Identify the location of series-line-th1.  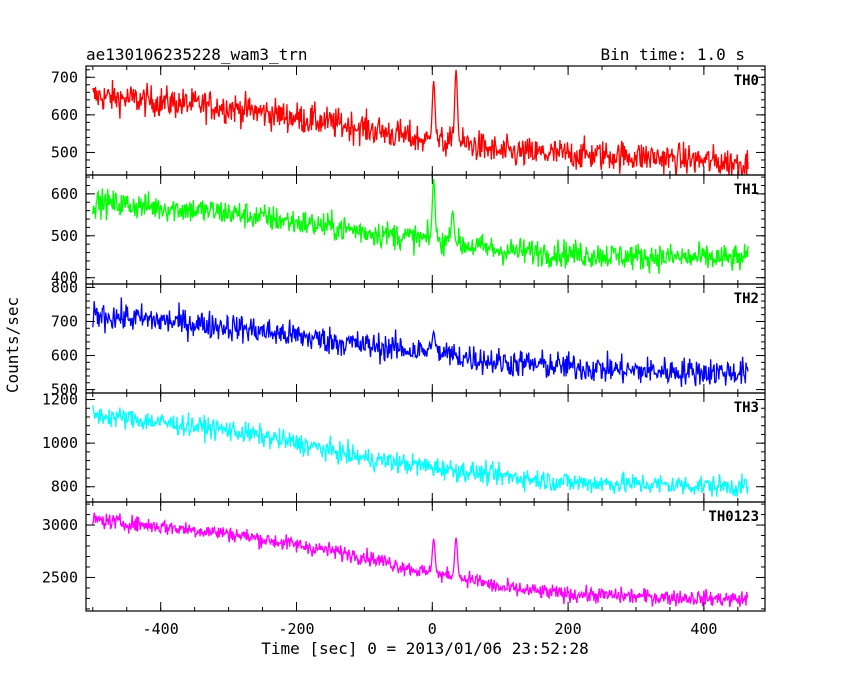
(420, 227).